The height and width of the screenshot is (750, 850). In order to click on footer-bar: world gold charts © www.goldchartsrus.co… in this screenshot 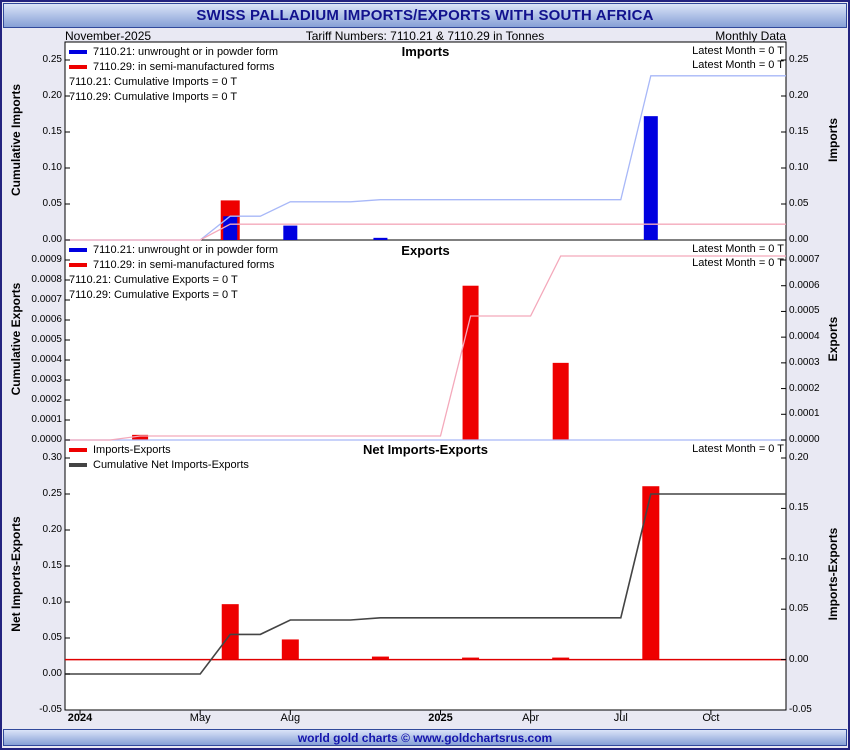, I will do `click(425, 737)`.